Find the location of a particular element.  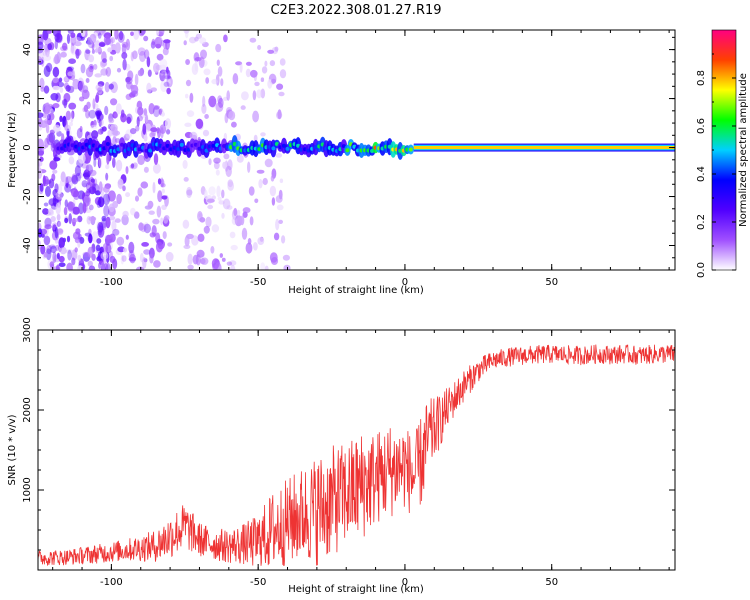

colorbar-scale is located at coordinates (724, 150).